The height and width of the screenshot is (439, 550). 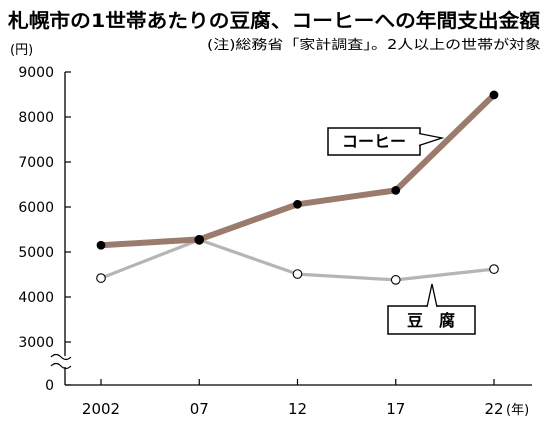 I want to click on y-tick-label: 8000, so click(x=36, y=118).